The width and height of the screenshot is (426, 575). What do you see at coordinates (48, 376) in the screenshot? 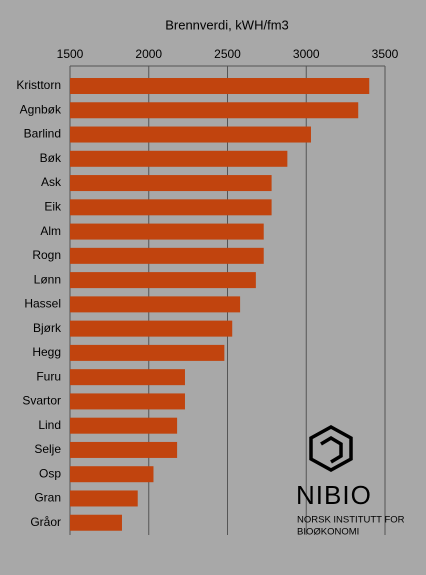
I see `y-tick-label: Furu` at bounding box center [48, 376].